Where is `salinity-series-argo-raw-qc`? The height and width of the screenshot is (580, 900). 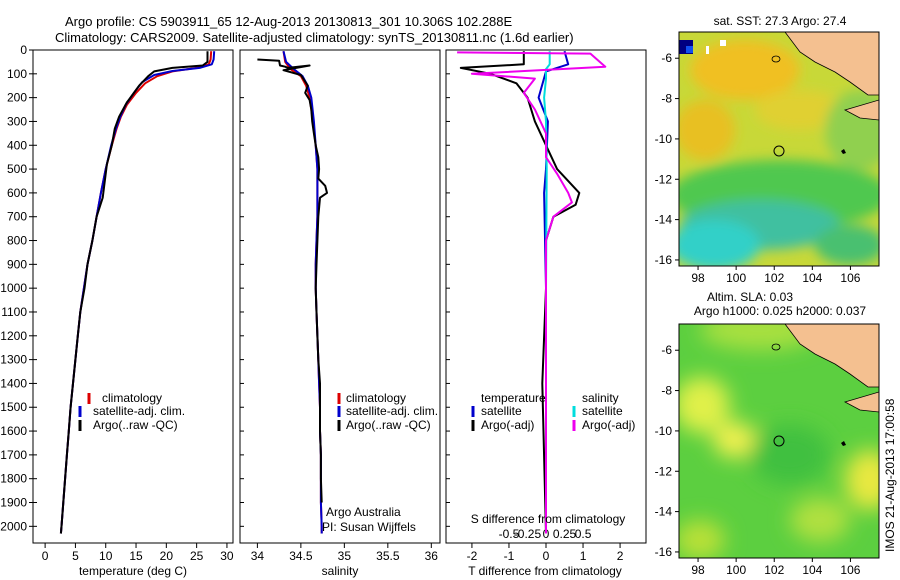 salinity-series-argo-raw-qc is located at coordinates (292, 280).